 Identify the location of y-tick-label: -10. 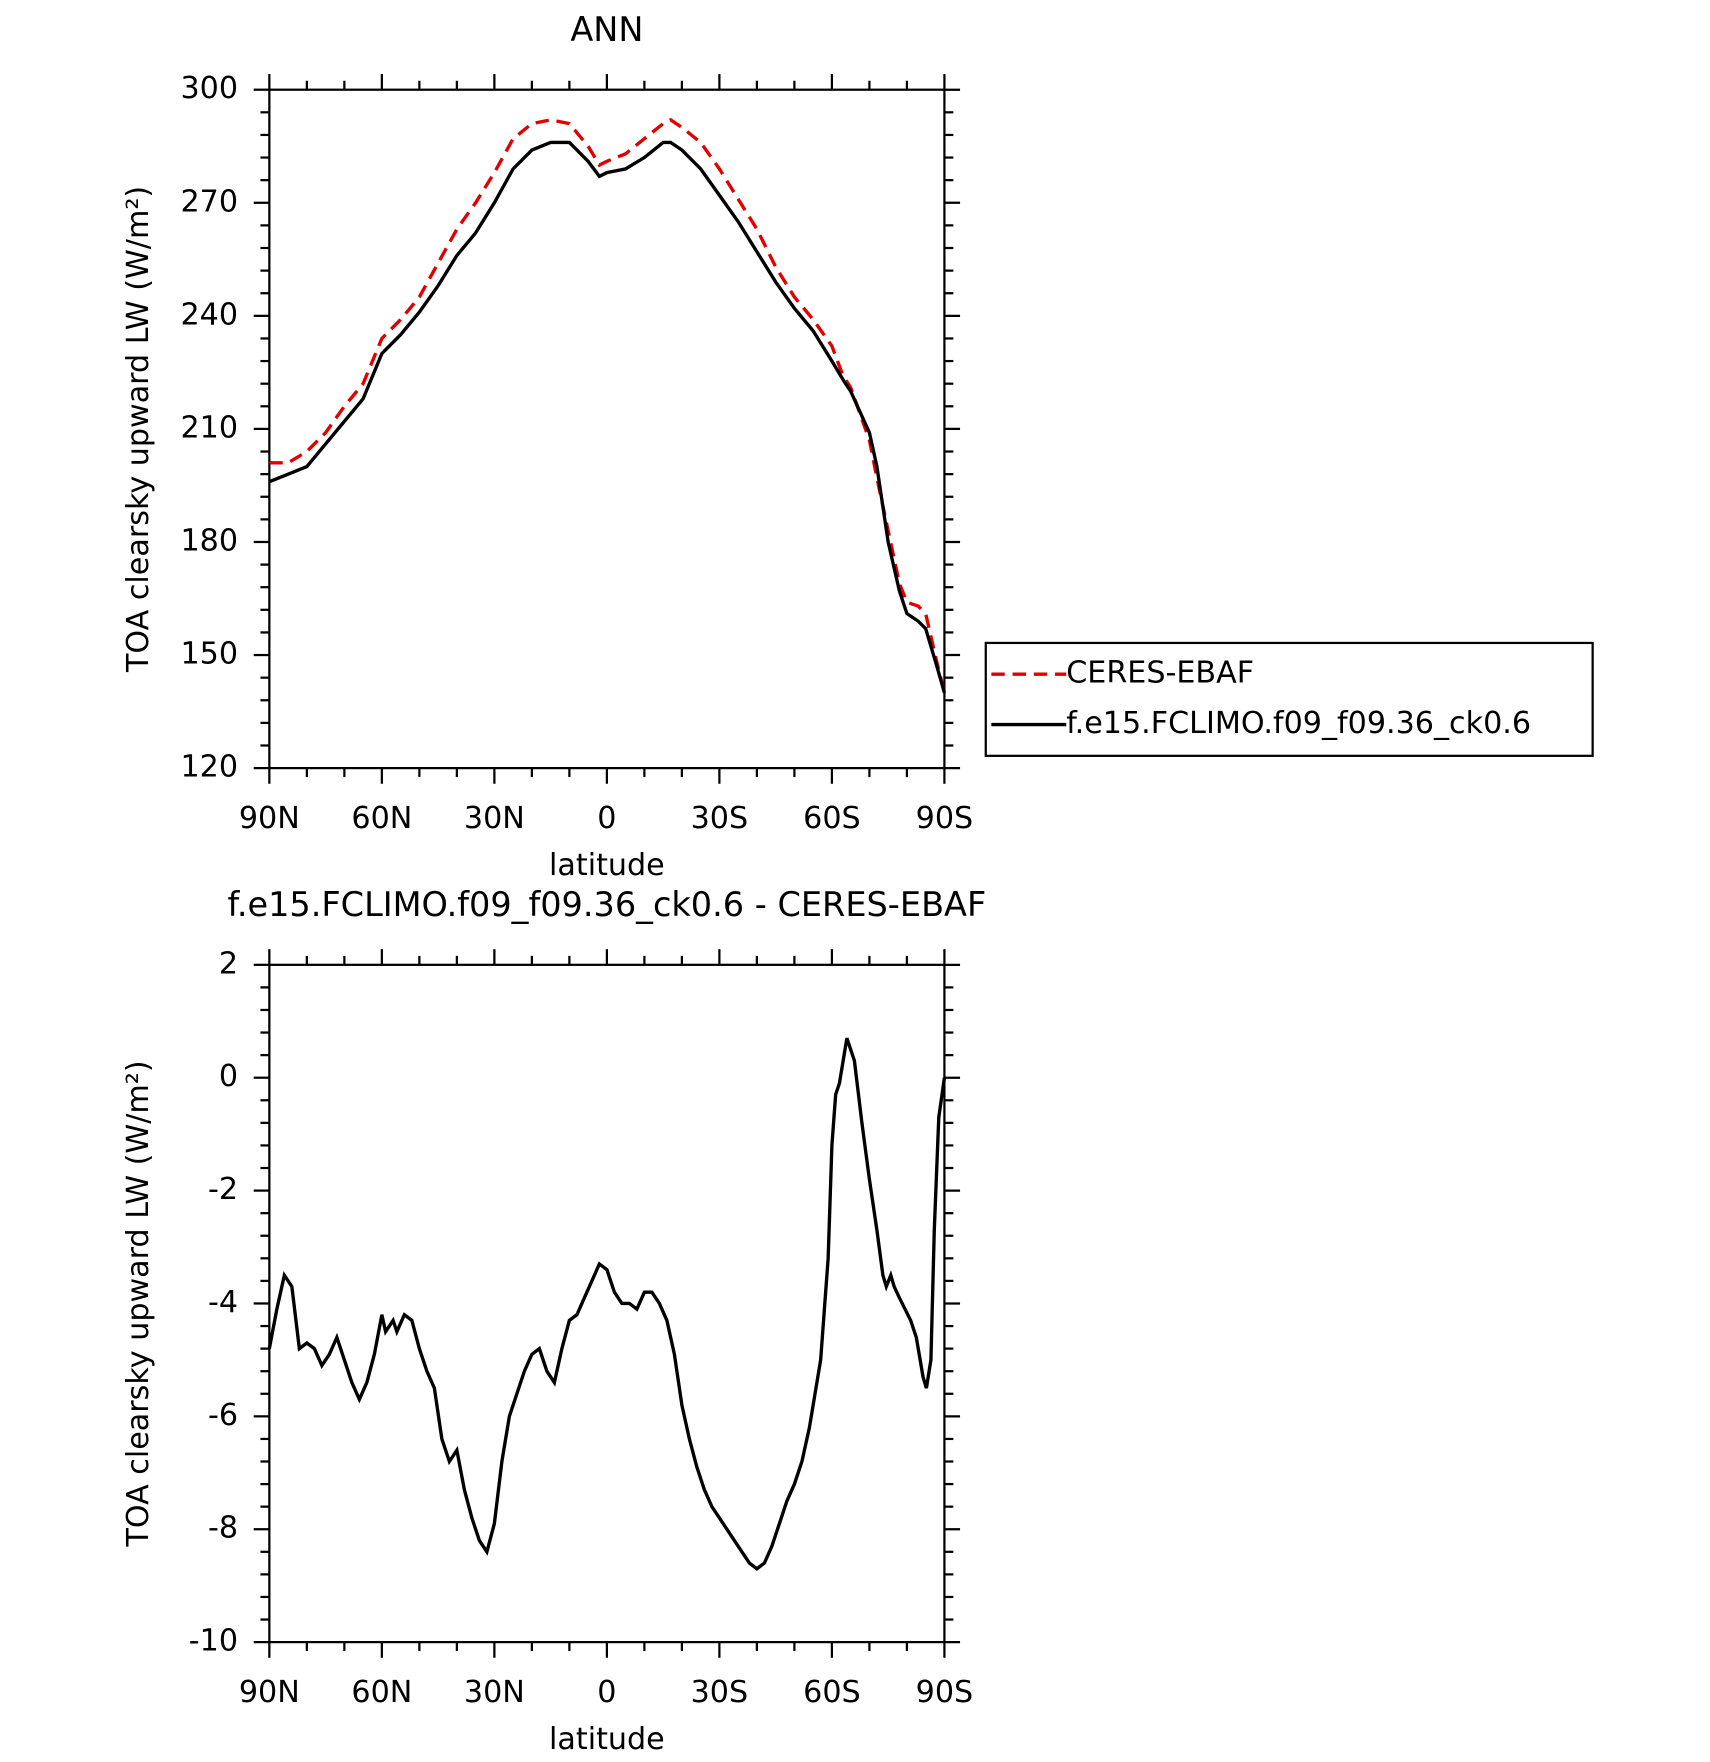
(213, 1641).